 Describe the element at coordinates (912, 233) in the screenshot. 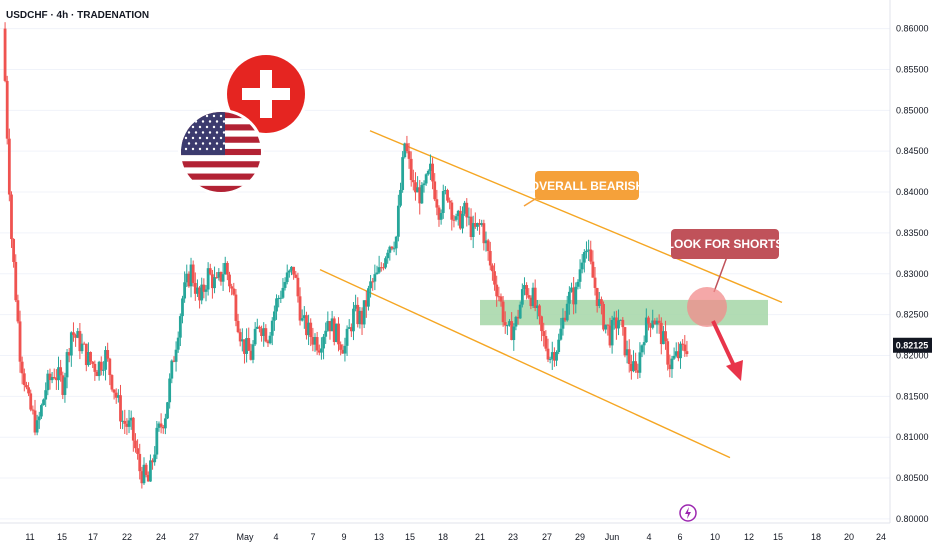

I see `price-tick-label: 0.83500` at that location.